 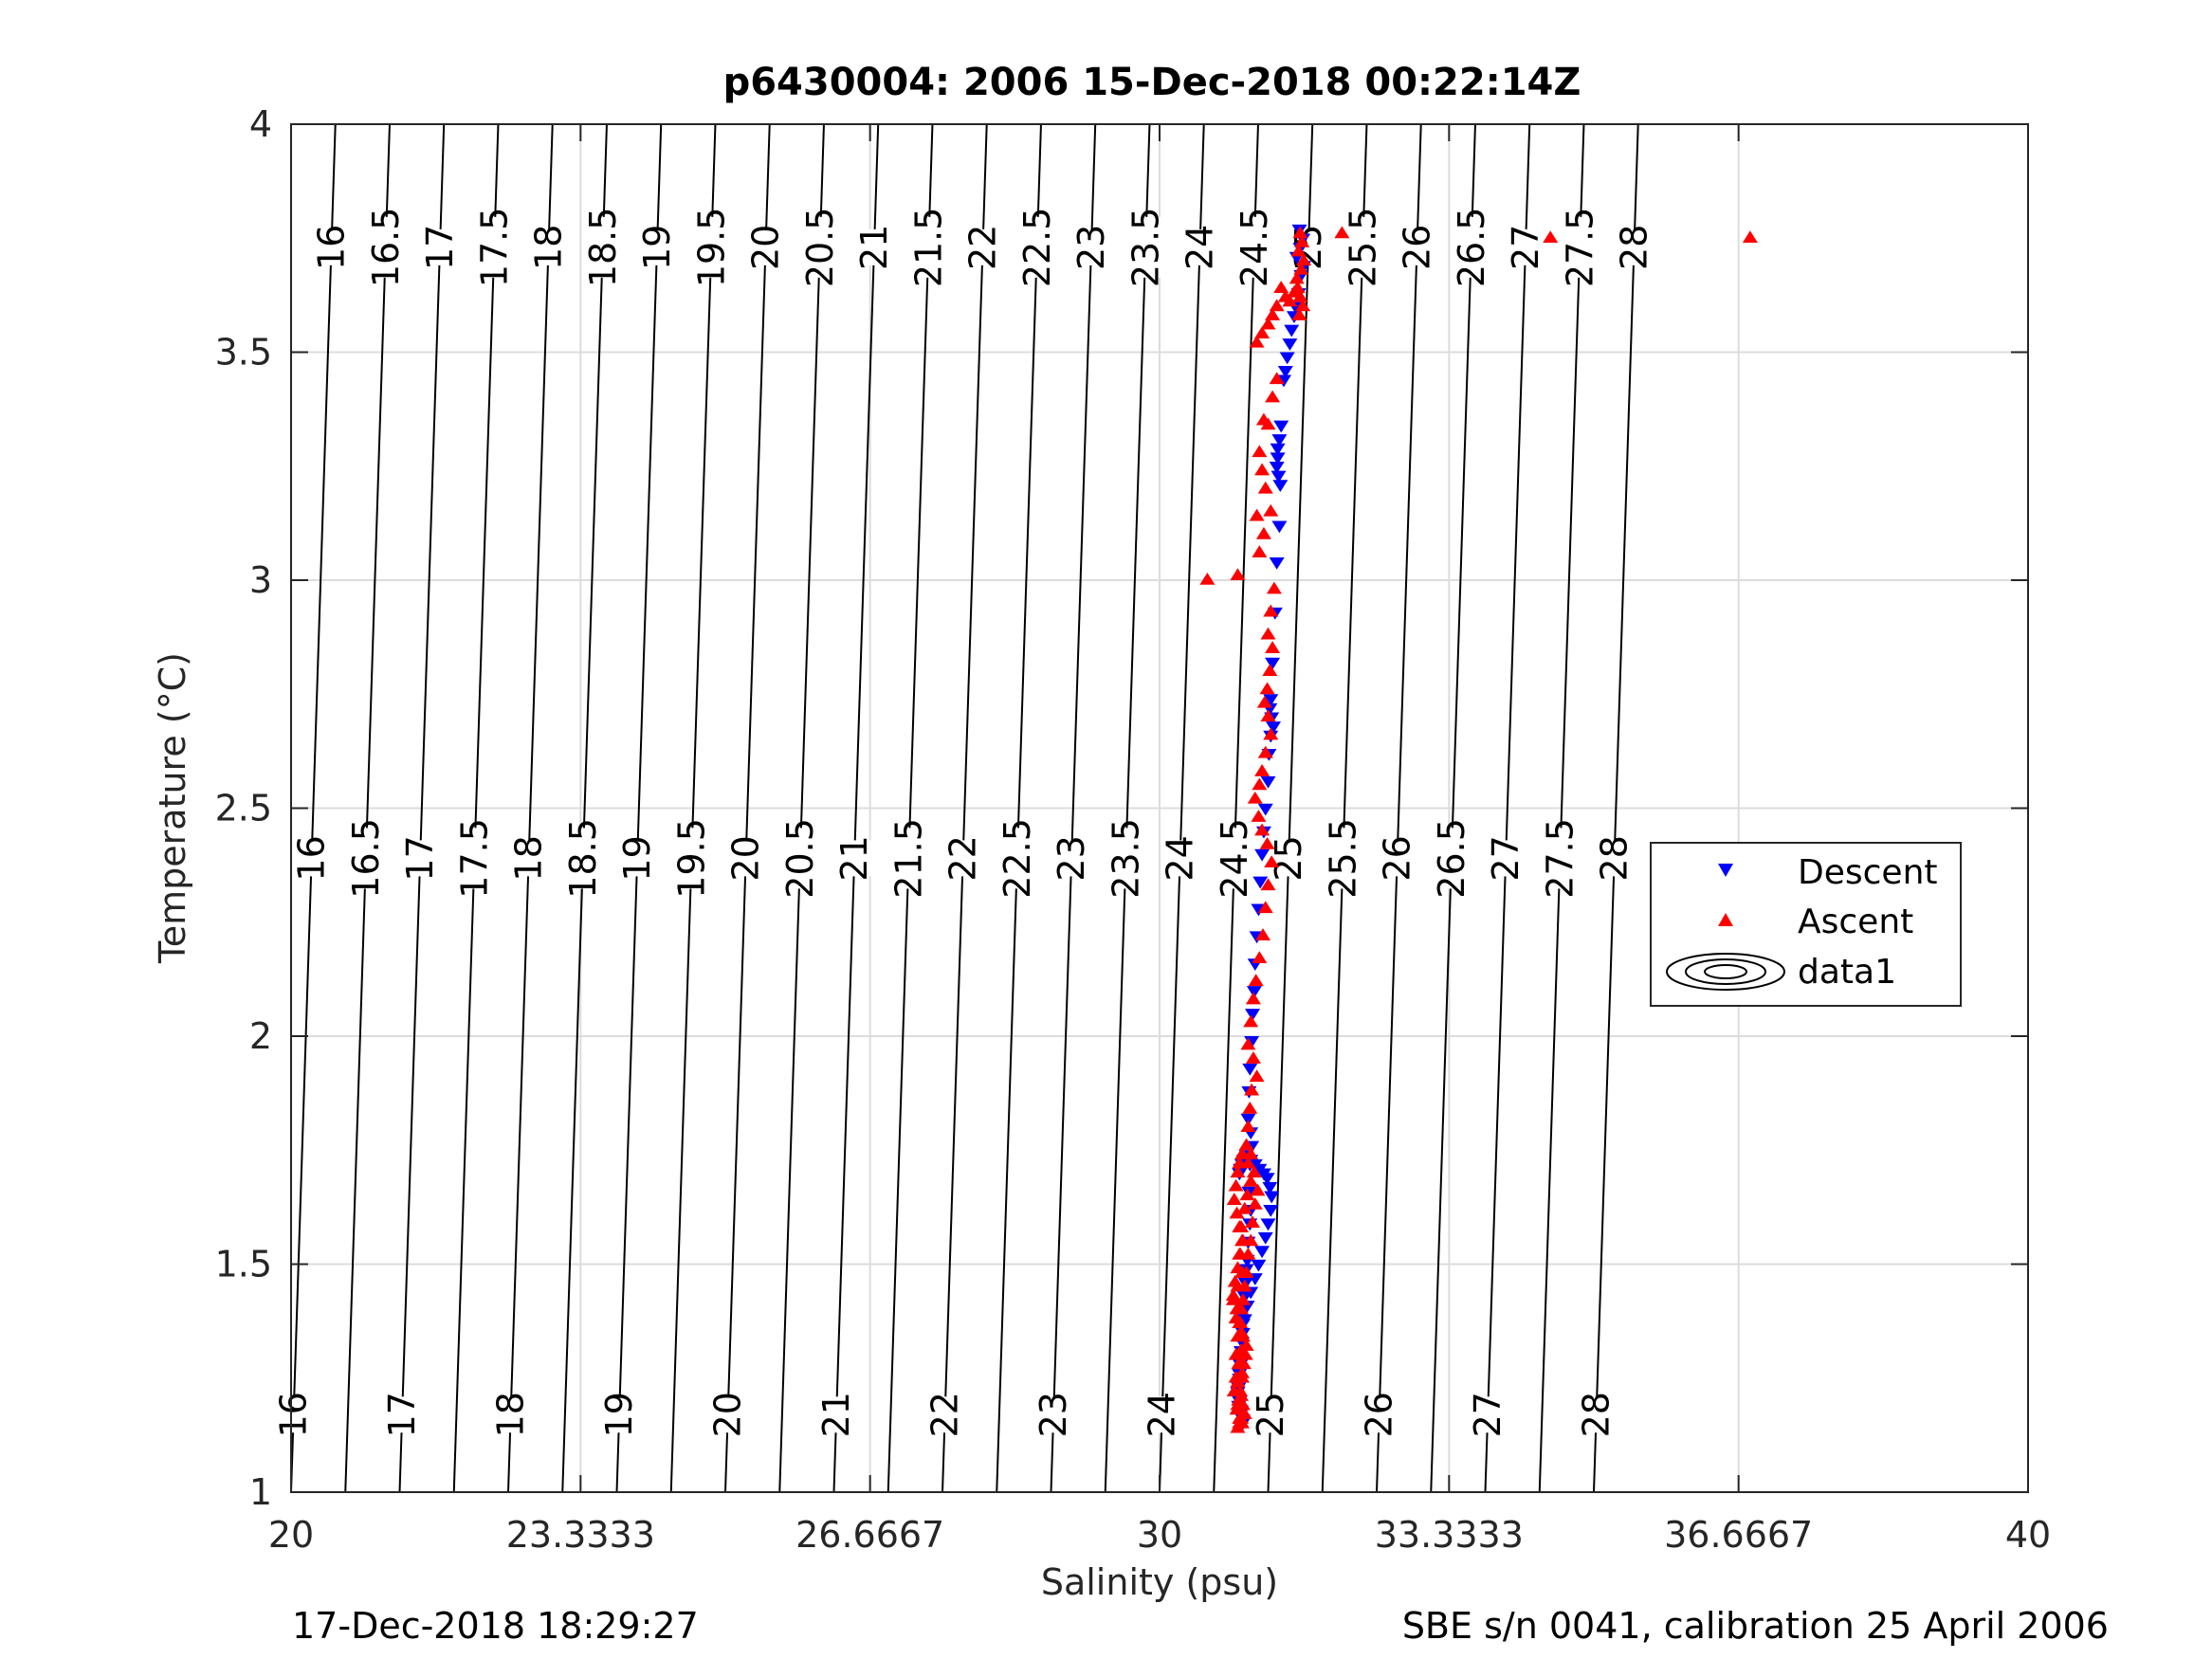 I want to click on contour-label: 25, so click(x=1288, y=858).